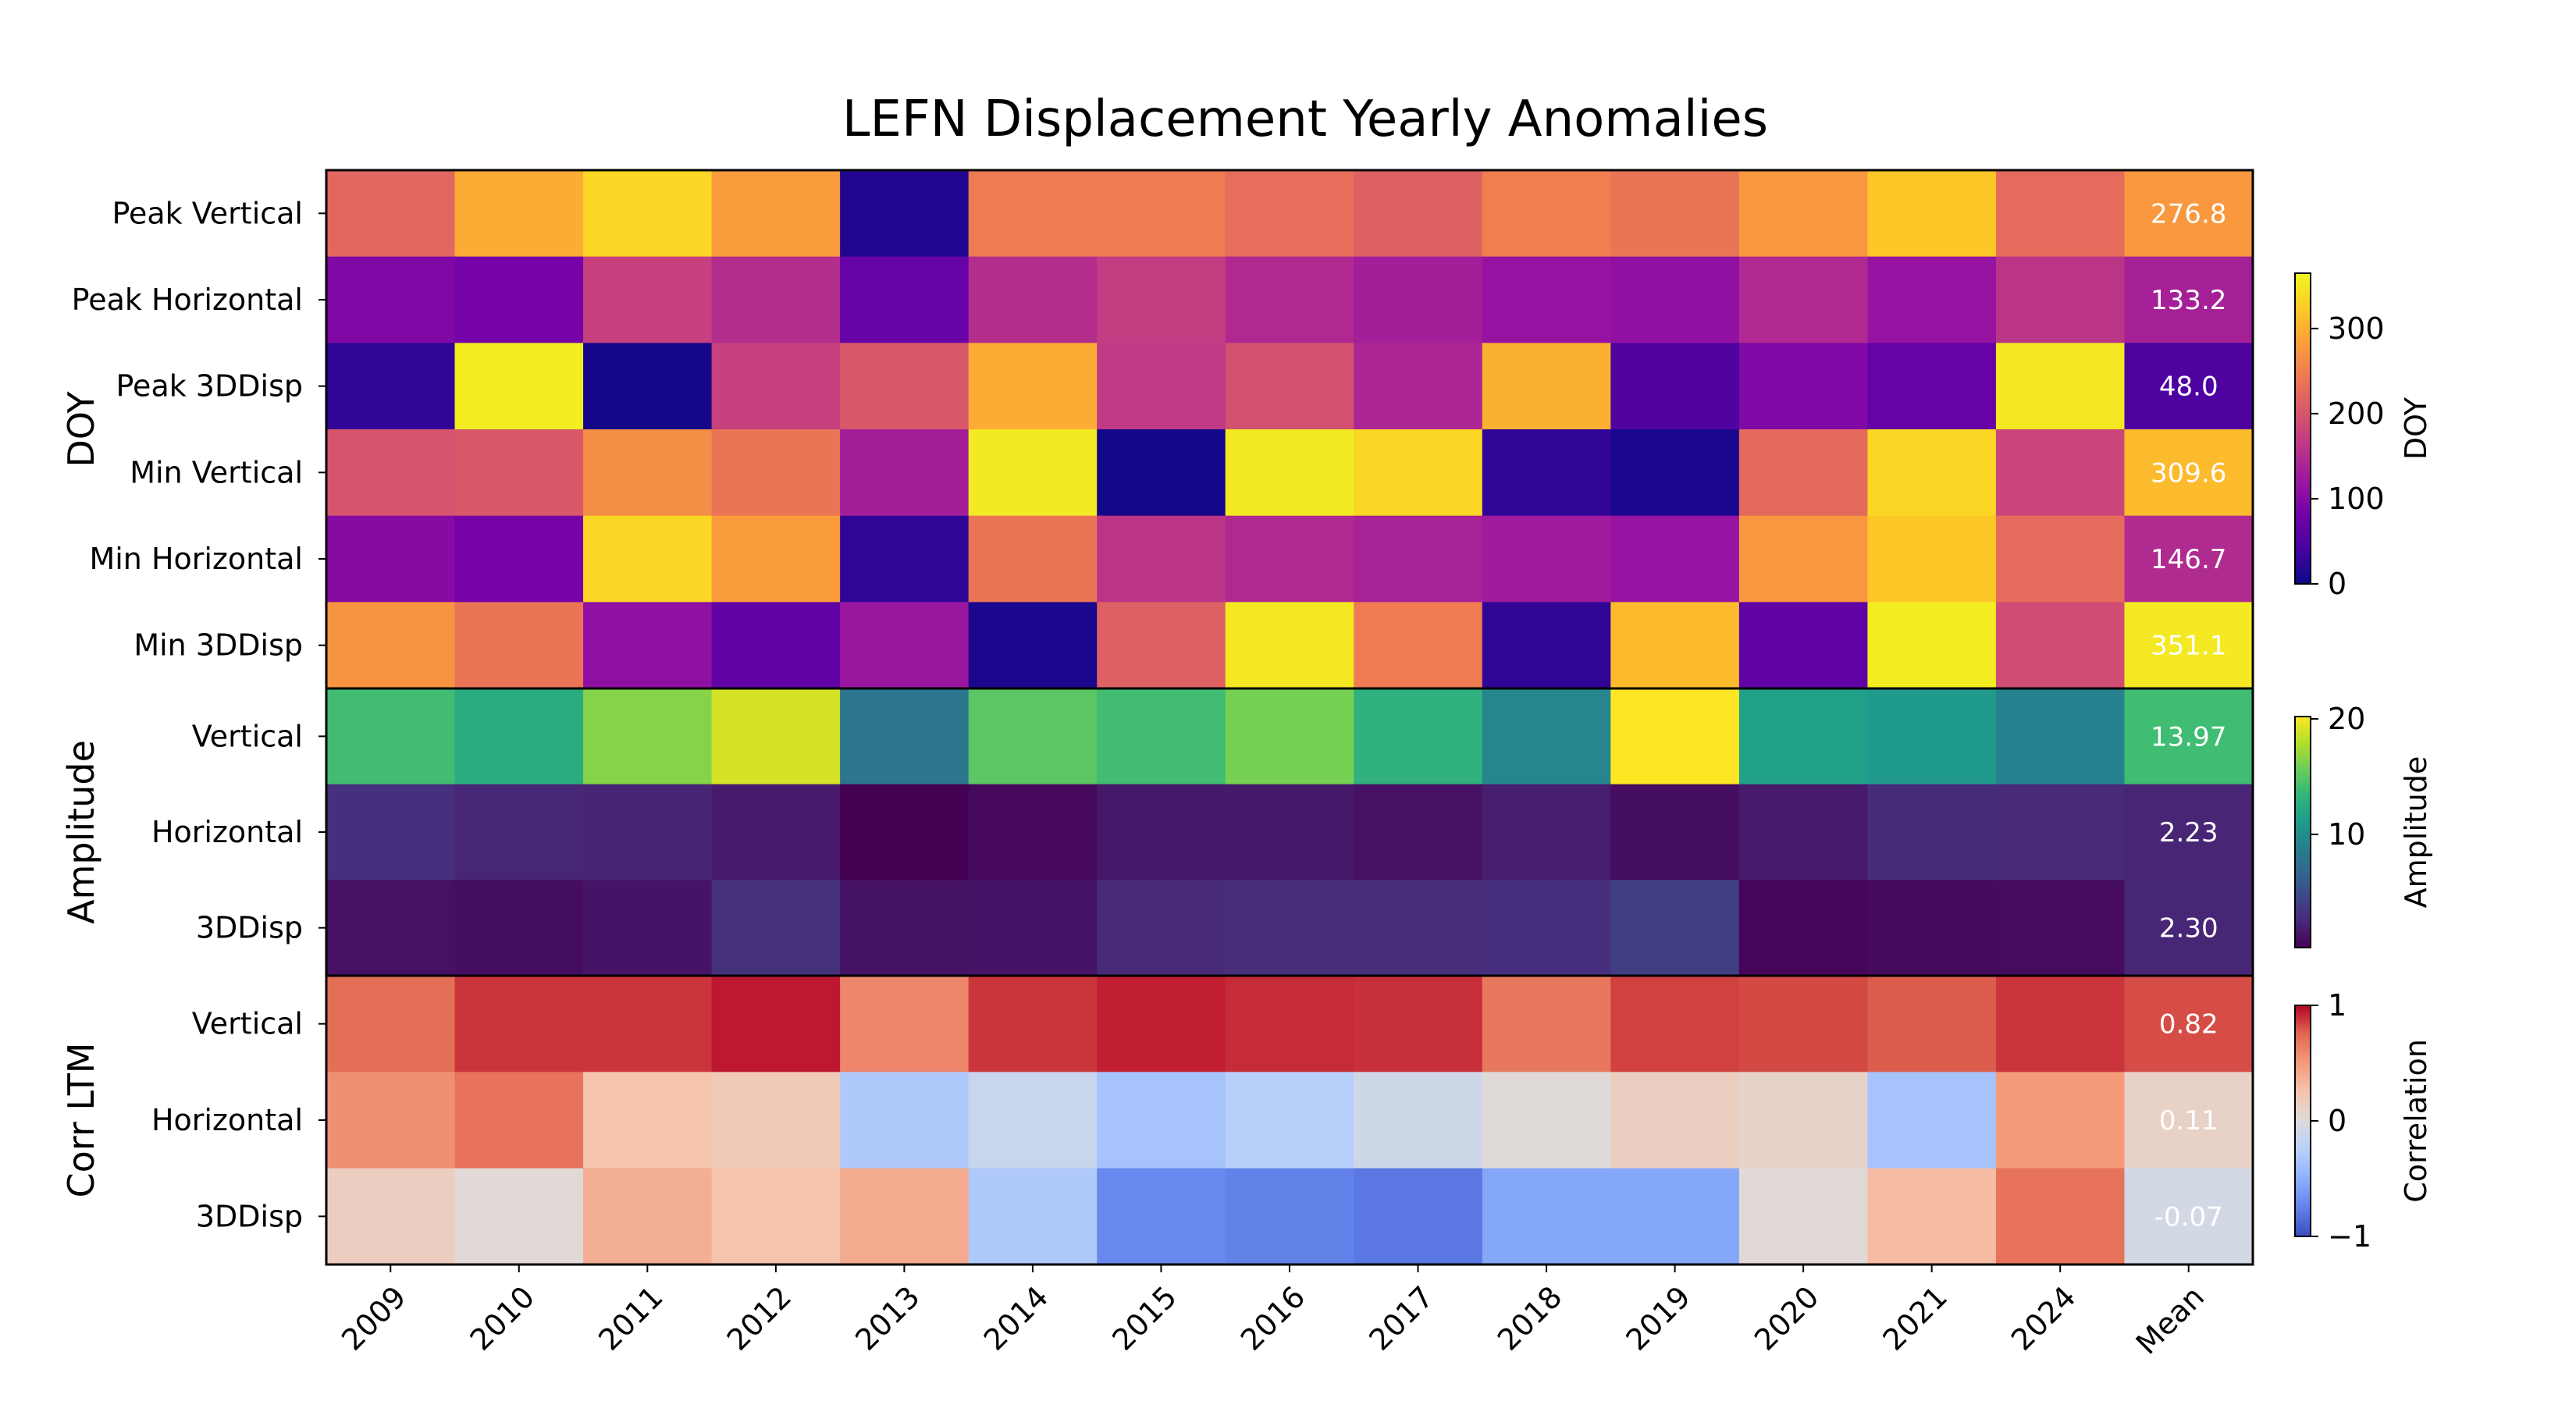 The height and width of the screenshot is (1405, 2576). What do you see at coordinates (196, 559) in the screenshot?
I see `row-label: Min Horizontal` at bounding box center [196, 559].